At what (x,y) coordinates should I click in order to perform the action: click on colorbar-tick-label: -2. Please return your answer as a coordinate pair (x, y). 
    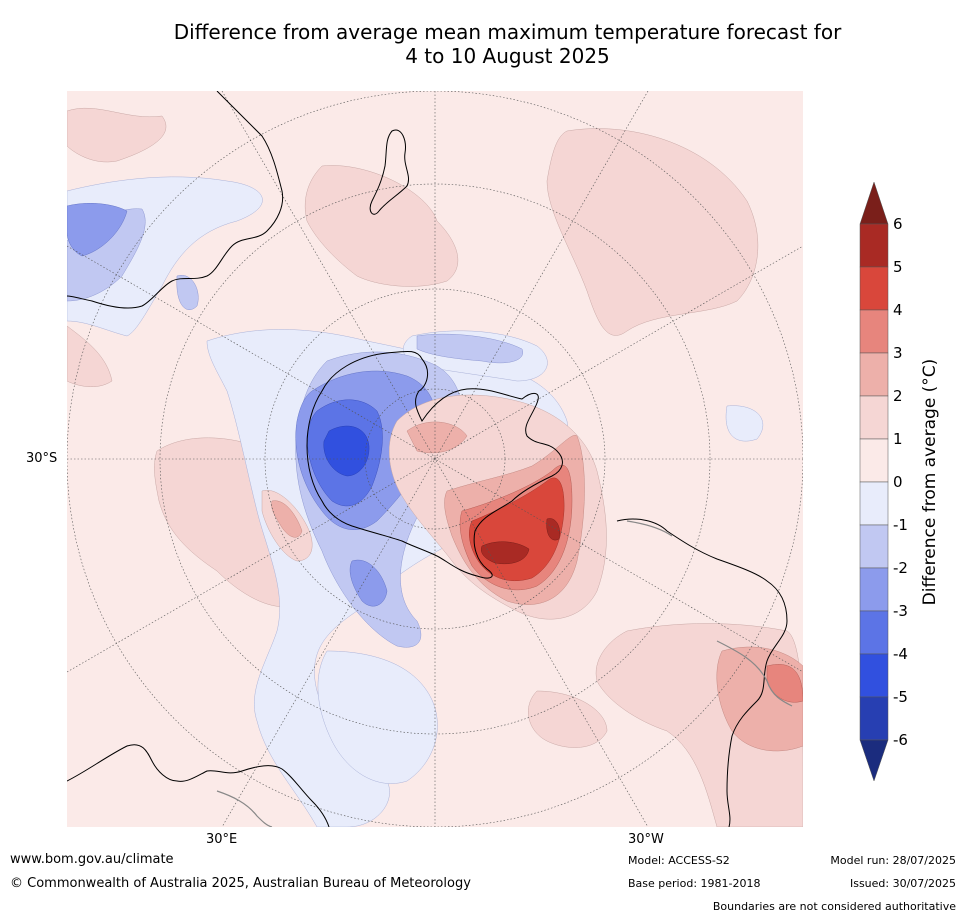
    Looking at the image, I should click on (900, 568).